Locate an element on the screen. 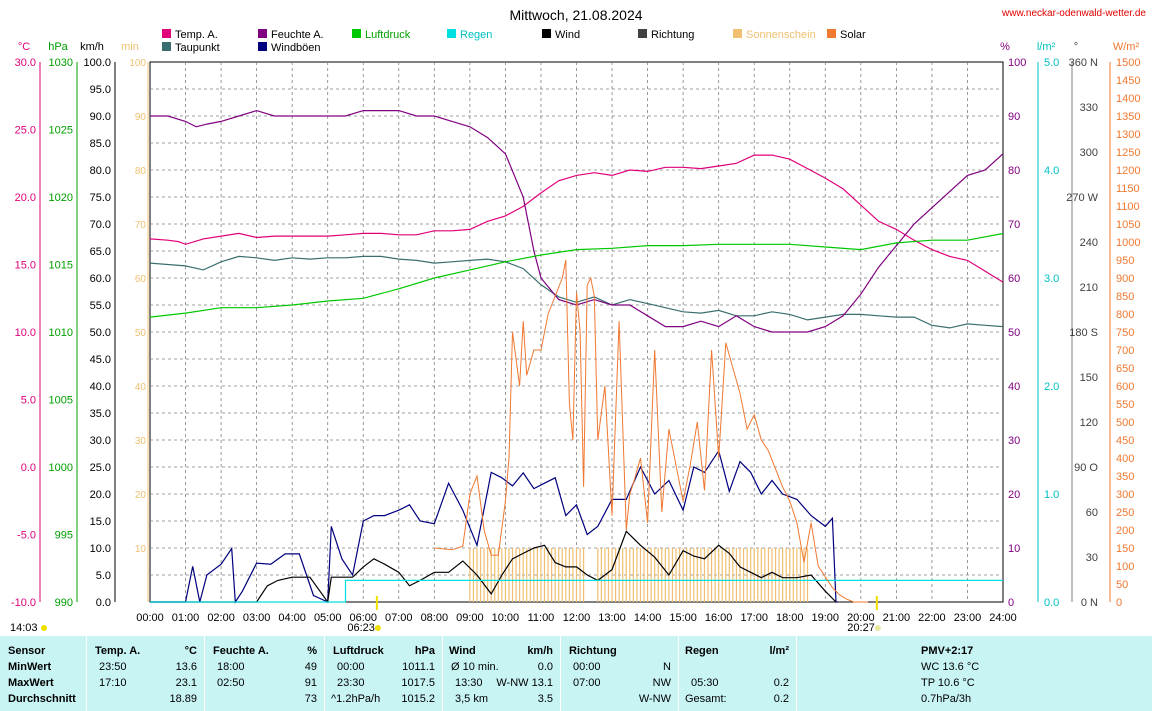 The width and height of the screenshot is (1152, 711). tick-label-hum: 10 is located at coordinates (1014, 549).